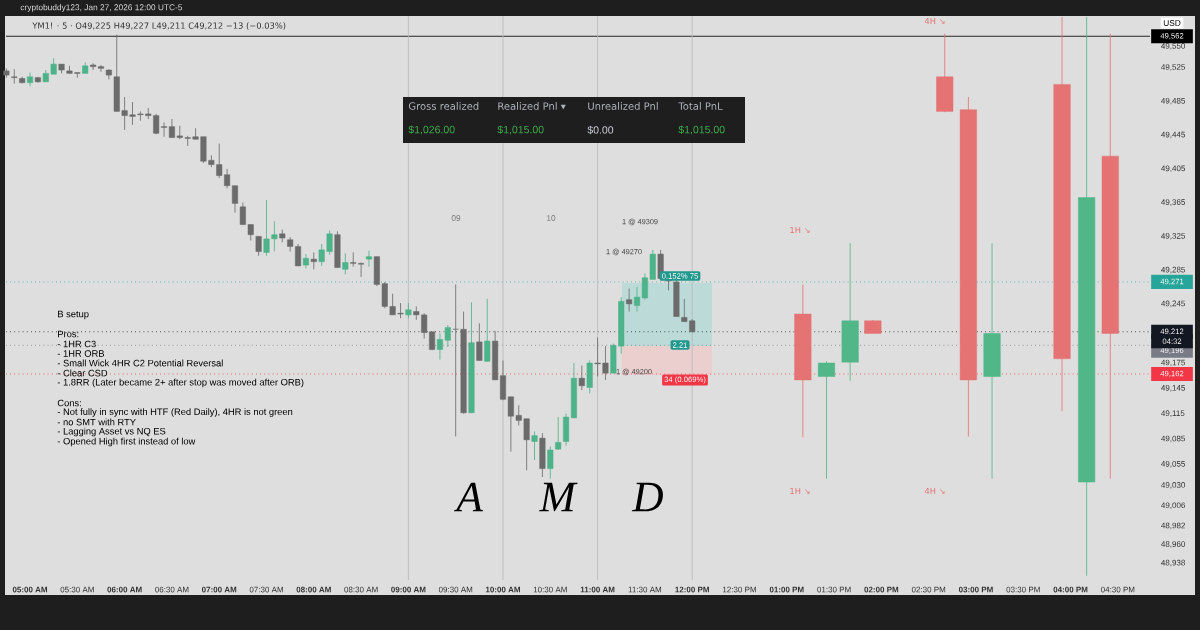  I want to click on y-tick-label: 49,285, so click(1173, 270).